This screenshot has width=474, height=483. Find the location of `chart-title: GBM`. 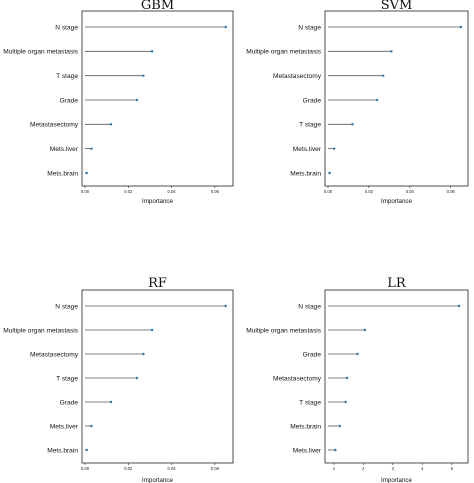

chart-title: GBM is located at coordinates (157, 6).